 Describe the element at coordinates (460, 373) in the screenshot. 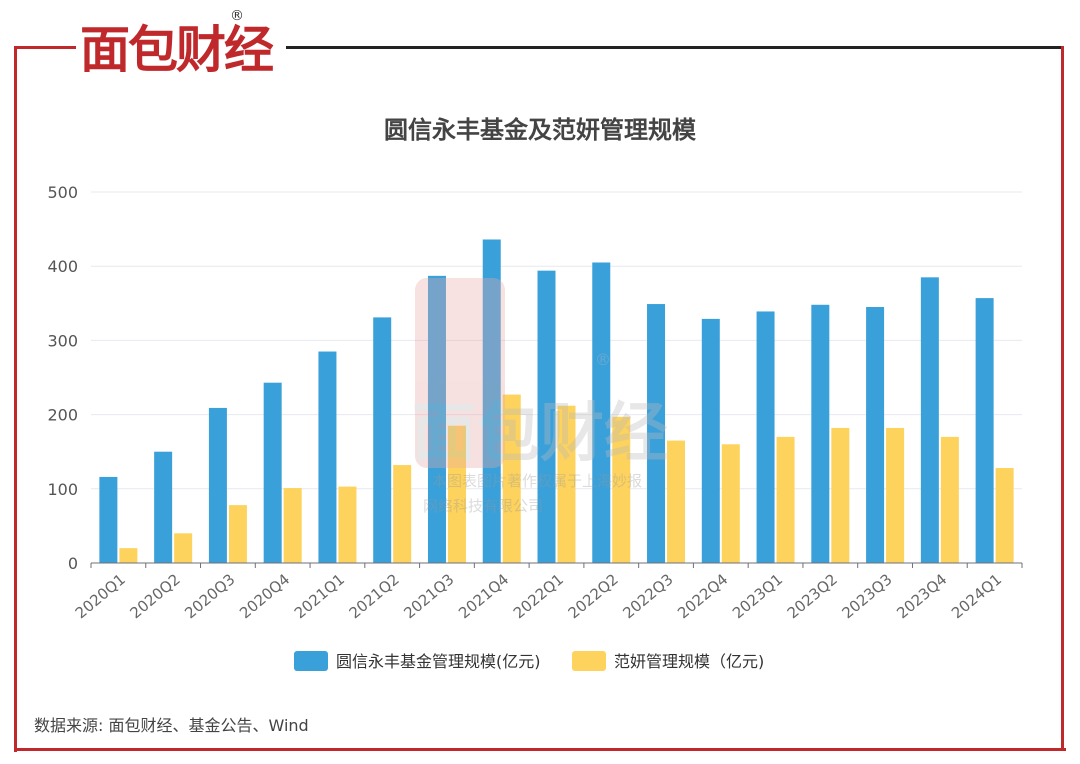

I see `watermark-logo-block` at that location.